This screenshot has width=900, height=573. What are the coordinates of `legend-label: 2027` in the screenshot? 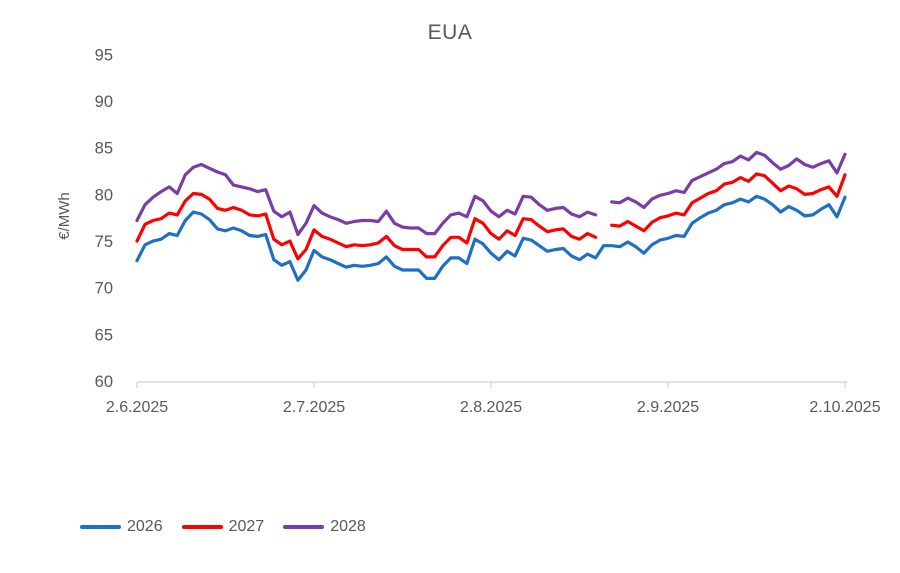 It's located at (246, 526).